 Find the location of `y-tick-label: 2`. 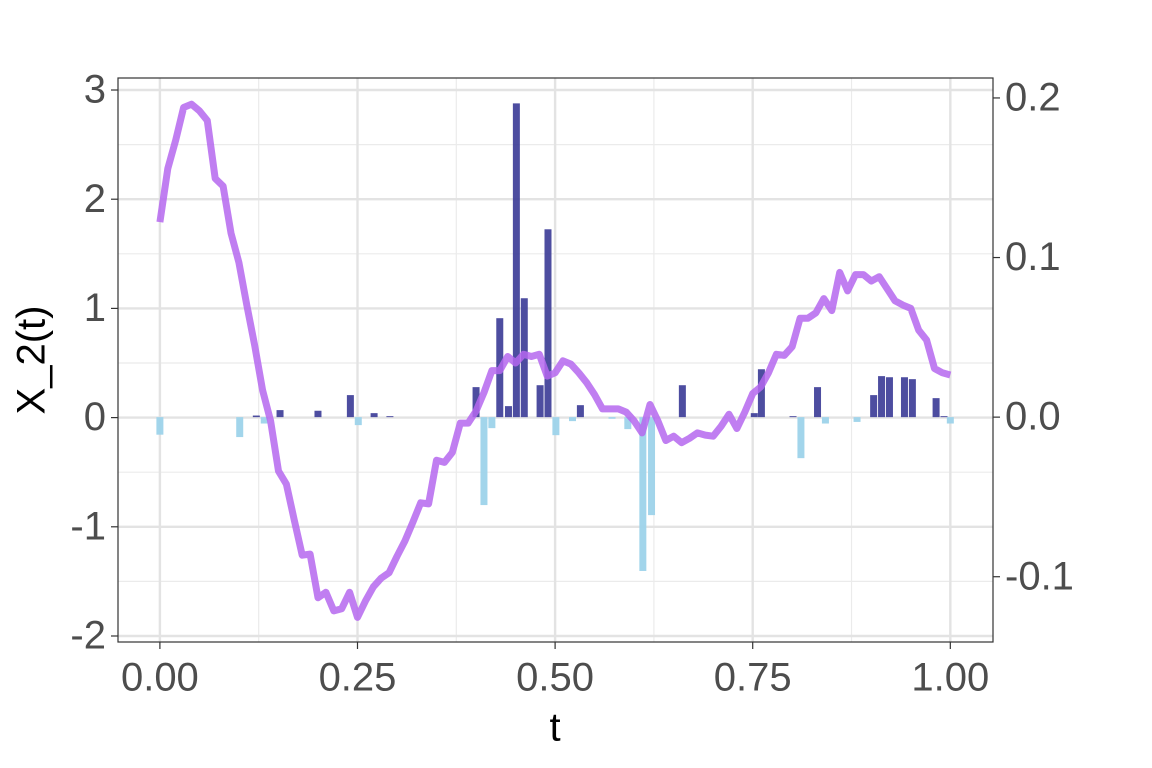

y-tick-label: 2 is located at coordinates (95, 199).